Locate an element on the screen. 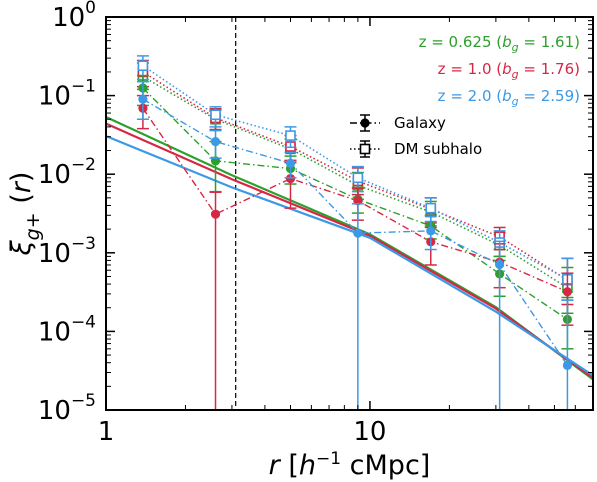 This screenshot has height=482, width=597. y-tick-label: 10⁻² is located at coordinates (67, 172).